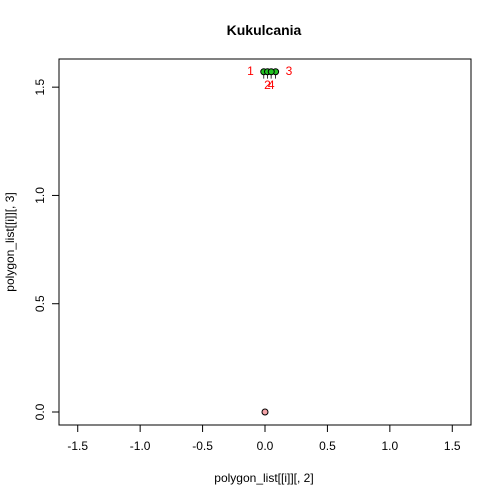  Describe the element at coordinates (40, 303) in the screenshot. I see `y-tick-label: 0.5` at that location.